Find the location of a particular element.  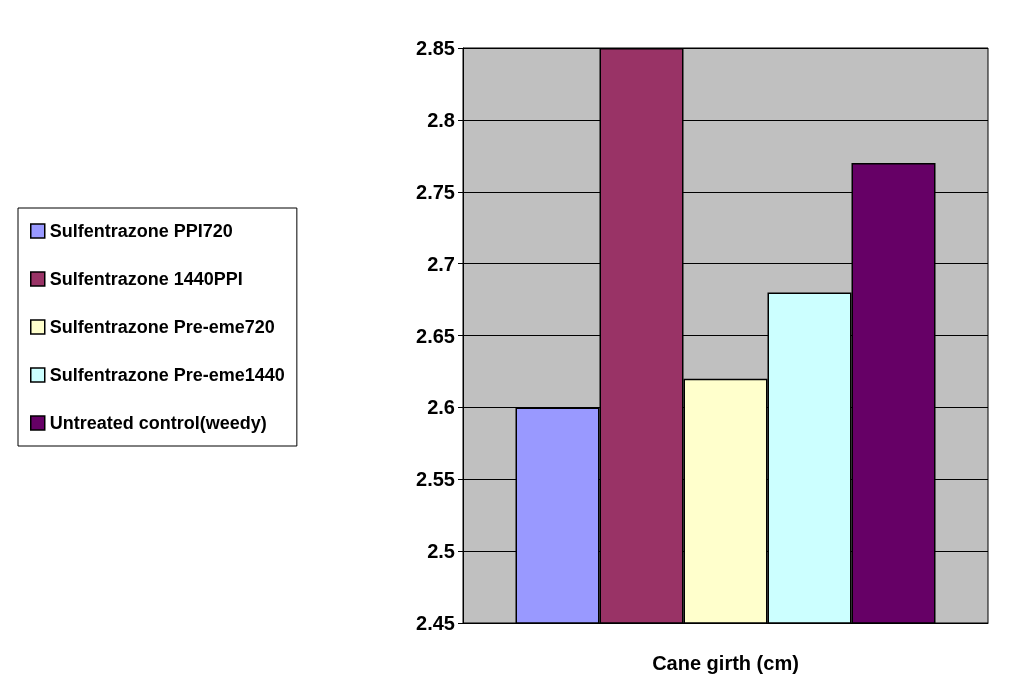

legend-label: Sulfentrazone 1440PPI is located at coordinates (146, 279).